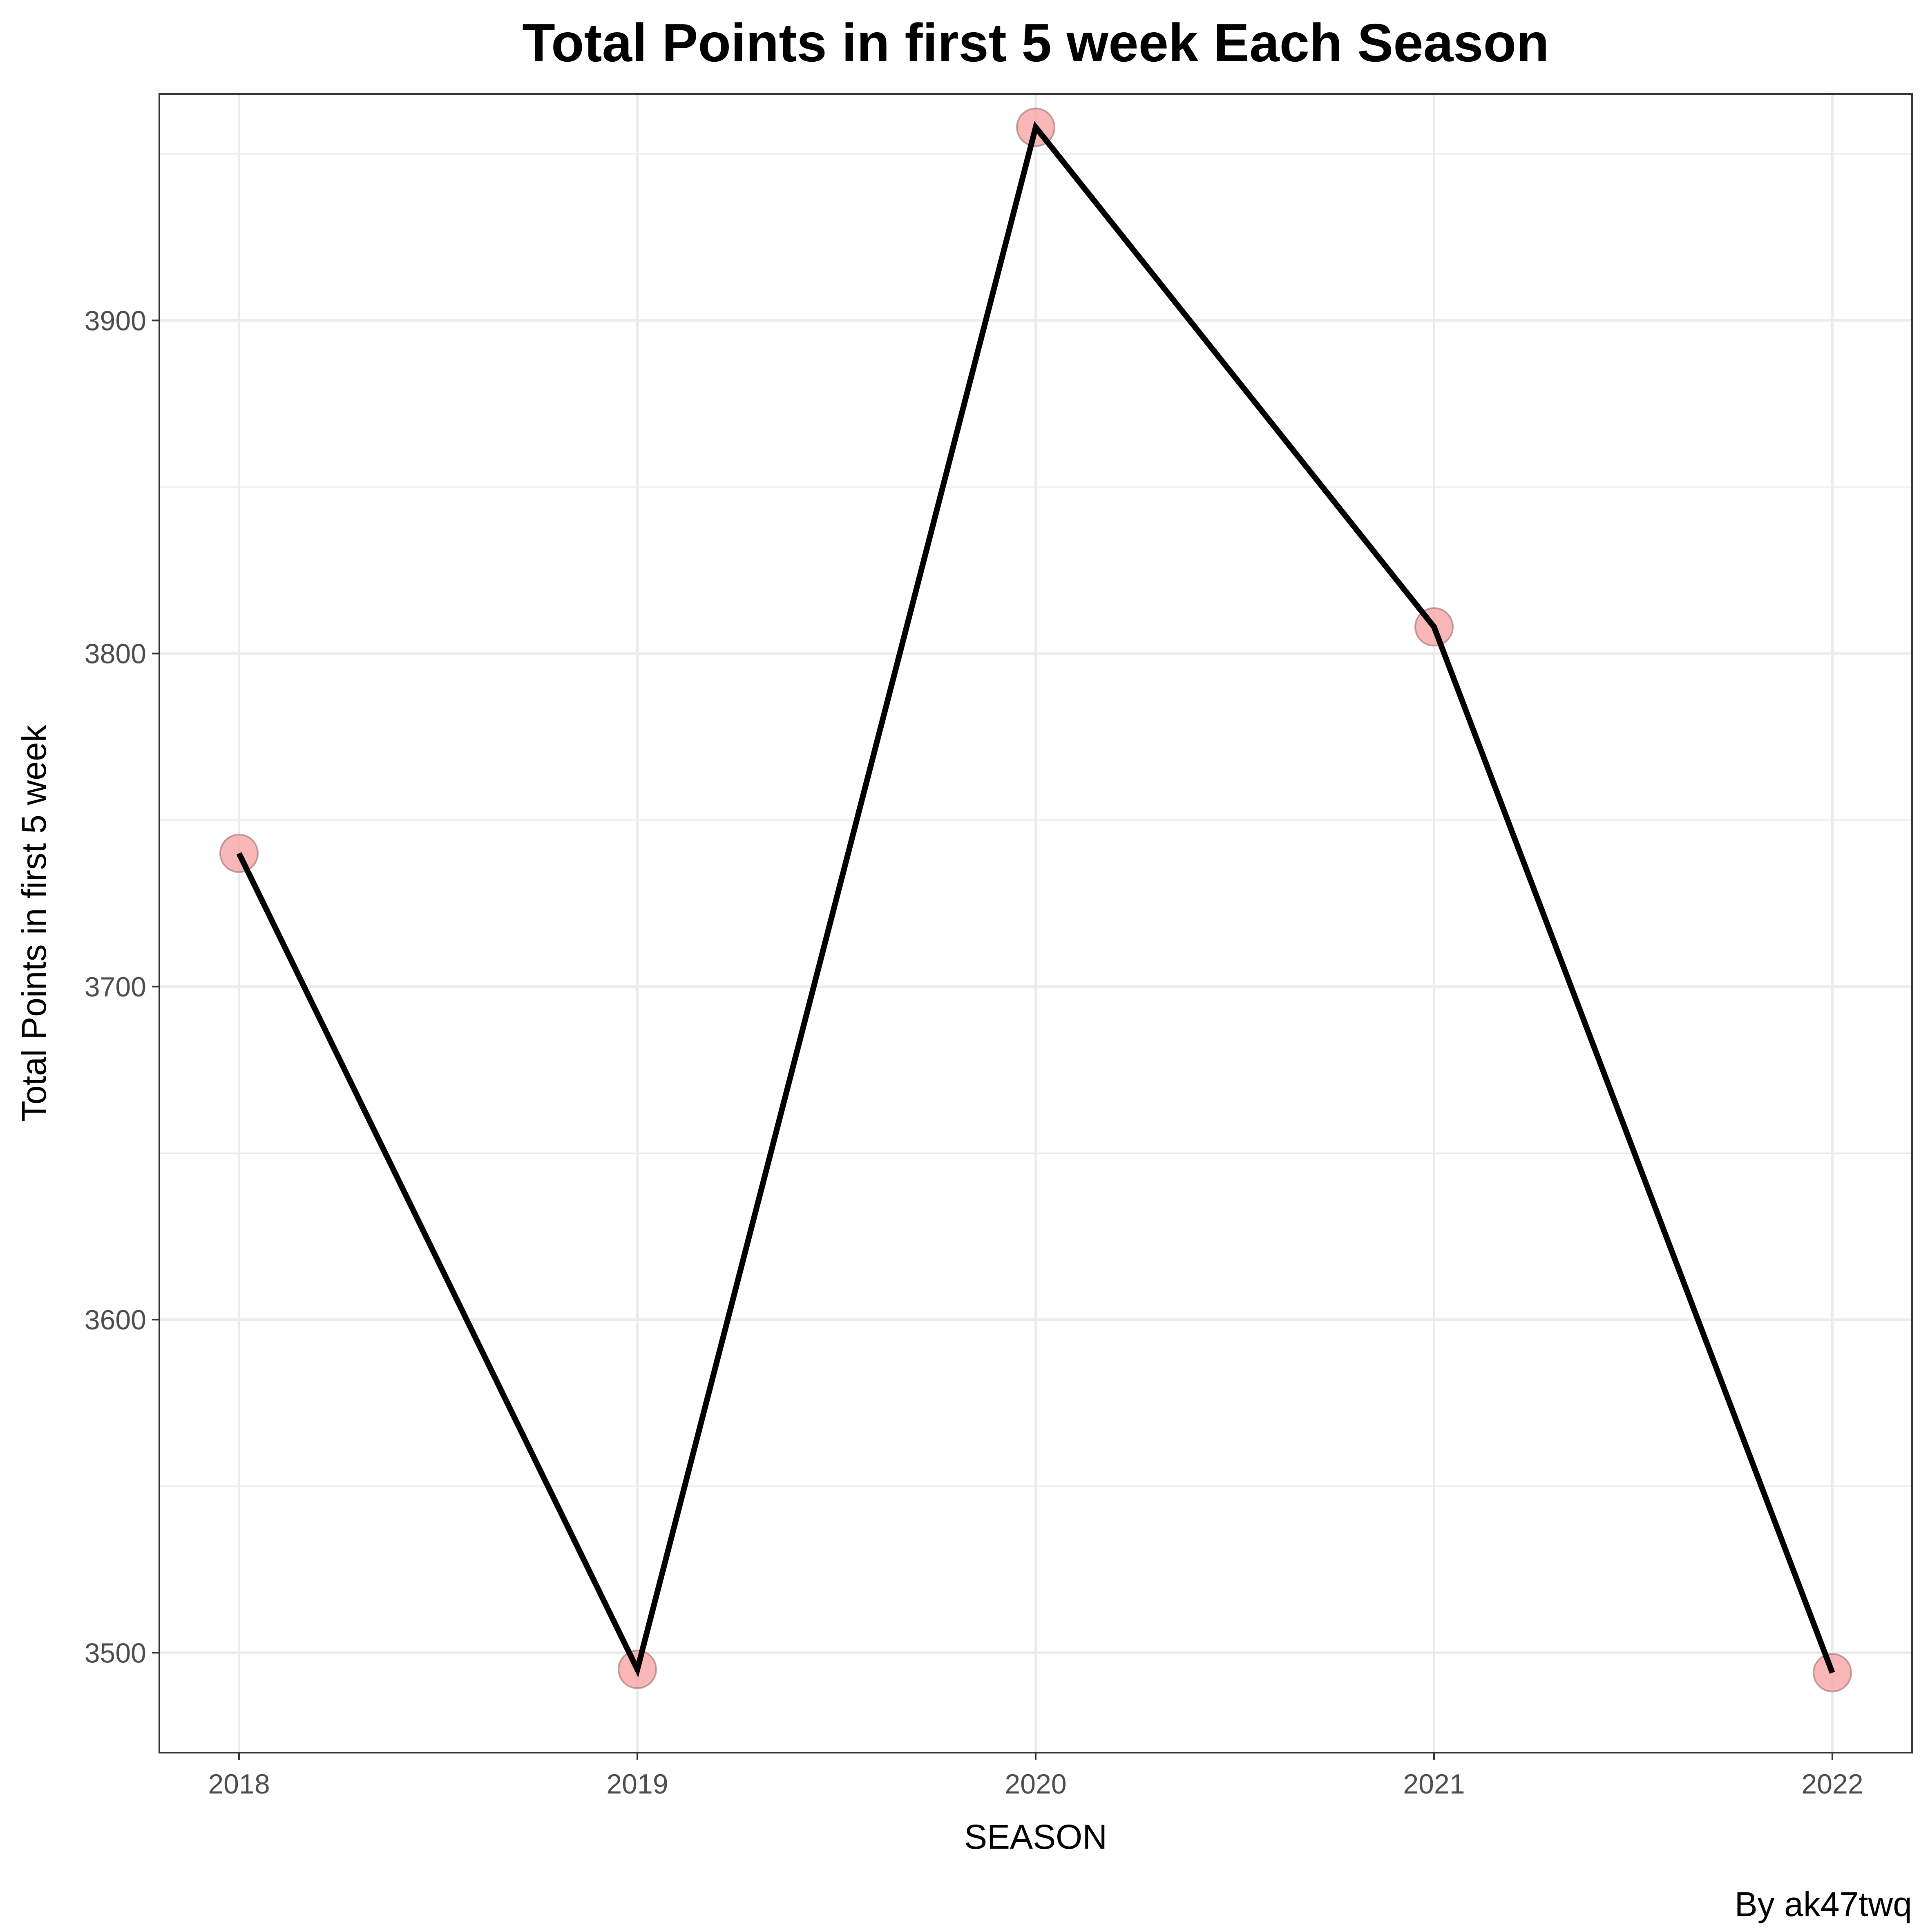 Image resolution: width=1930 pixels, height=1932 pixels. Describe the element at coordinates (1035, 1784) in the screenshot. I see `x-tick-label-2020: 2020` at that location.